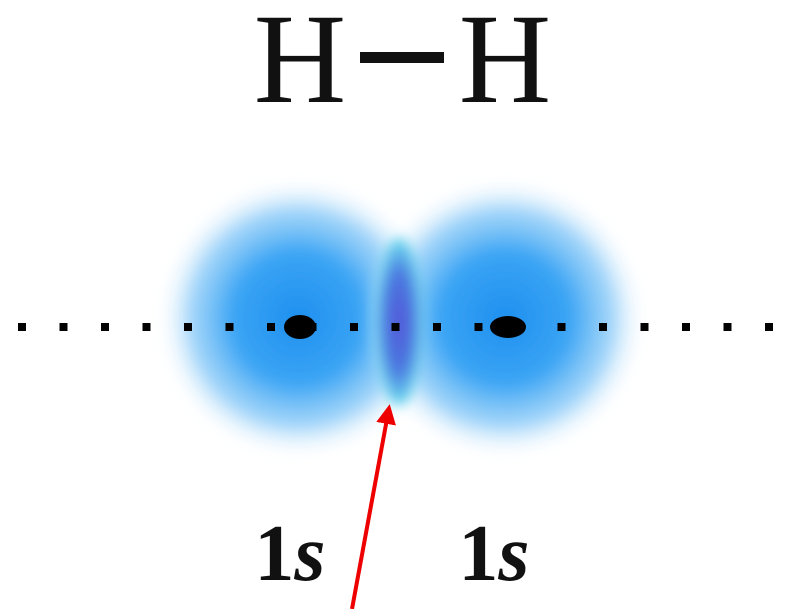 The height and width of the screenshot is (609, 785). Describe the element at coordinates (402, 57) in the screenshot. I see `bond` at that location.